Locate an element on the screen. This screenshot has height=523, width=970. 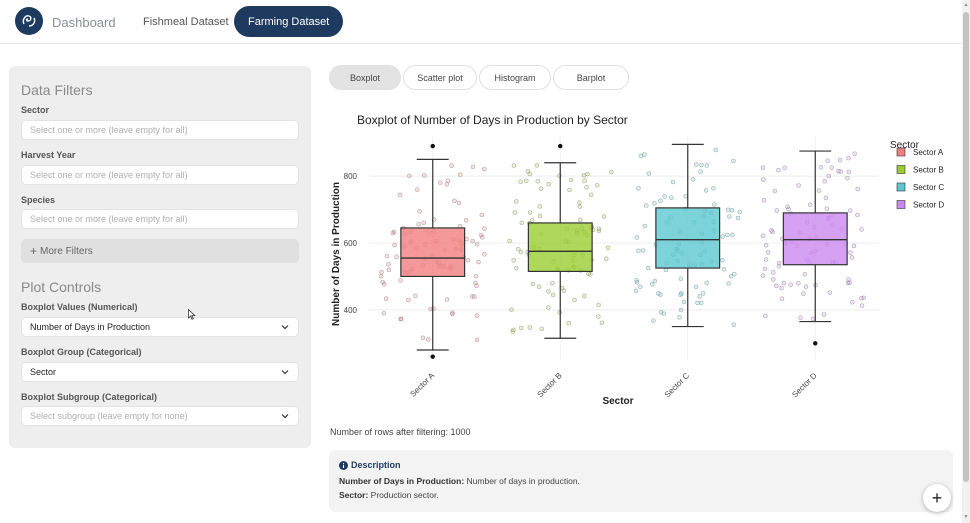
y-tick-label: 600 is located at coordinates (351, 243).